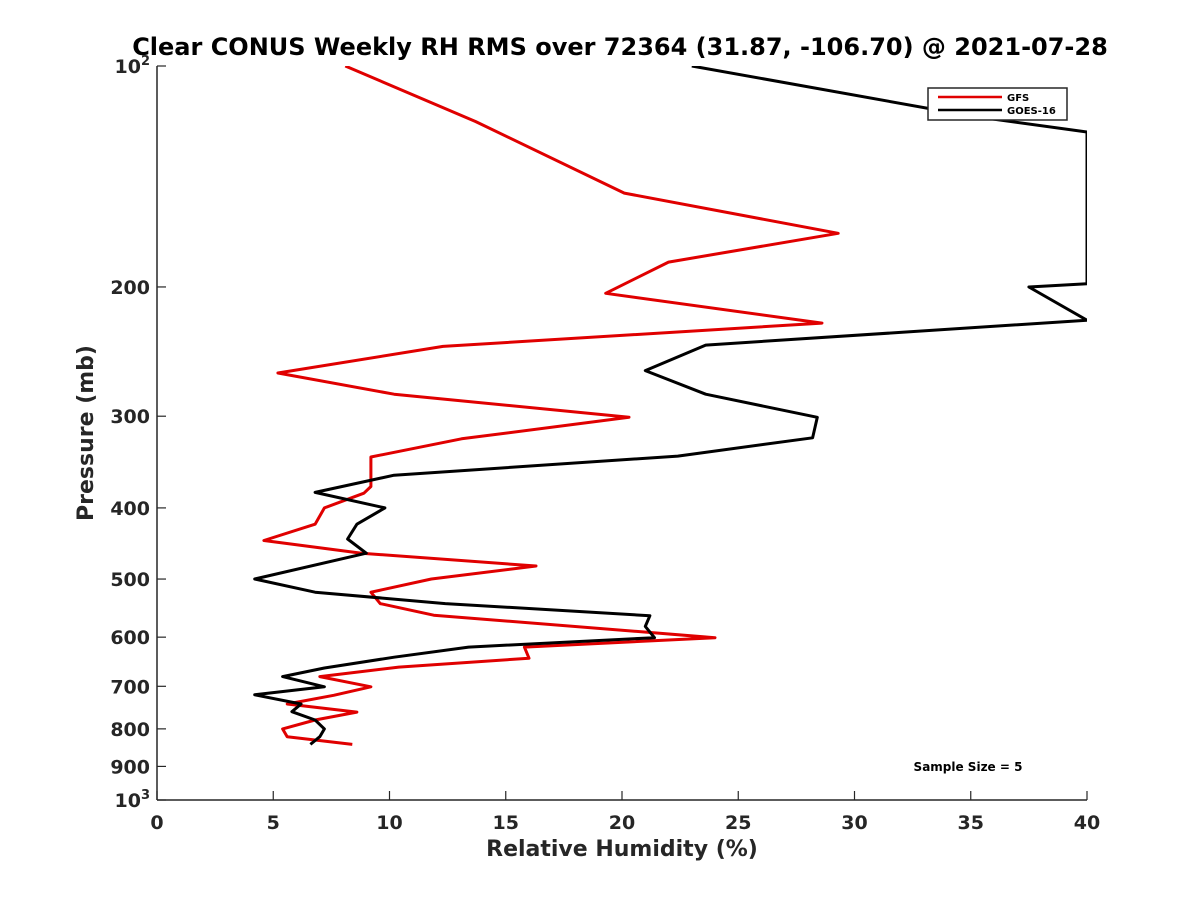 The width and height of the screenshot is (1200, 900). Describe the element at coordinates (133, 800) in the screenshot. I see `y-tick-label: 10³` at that location.